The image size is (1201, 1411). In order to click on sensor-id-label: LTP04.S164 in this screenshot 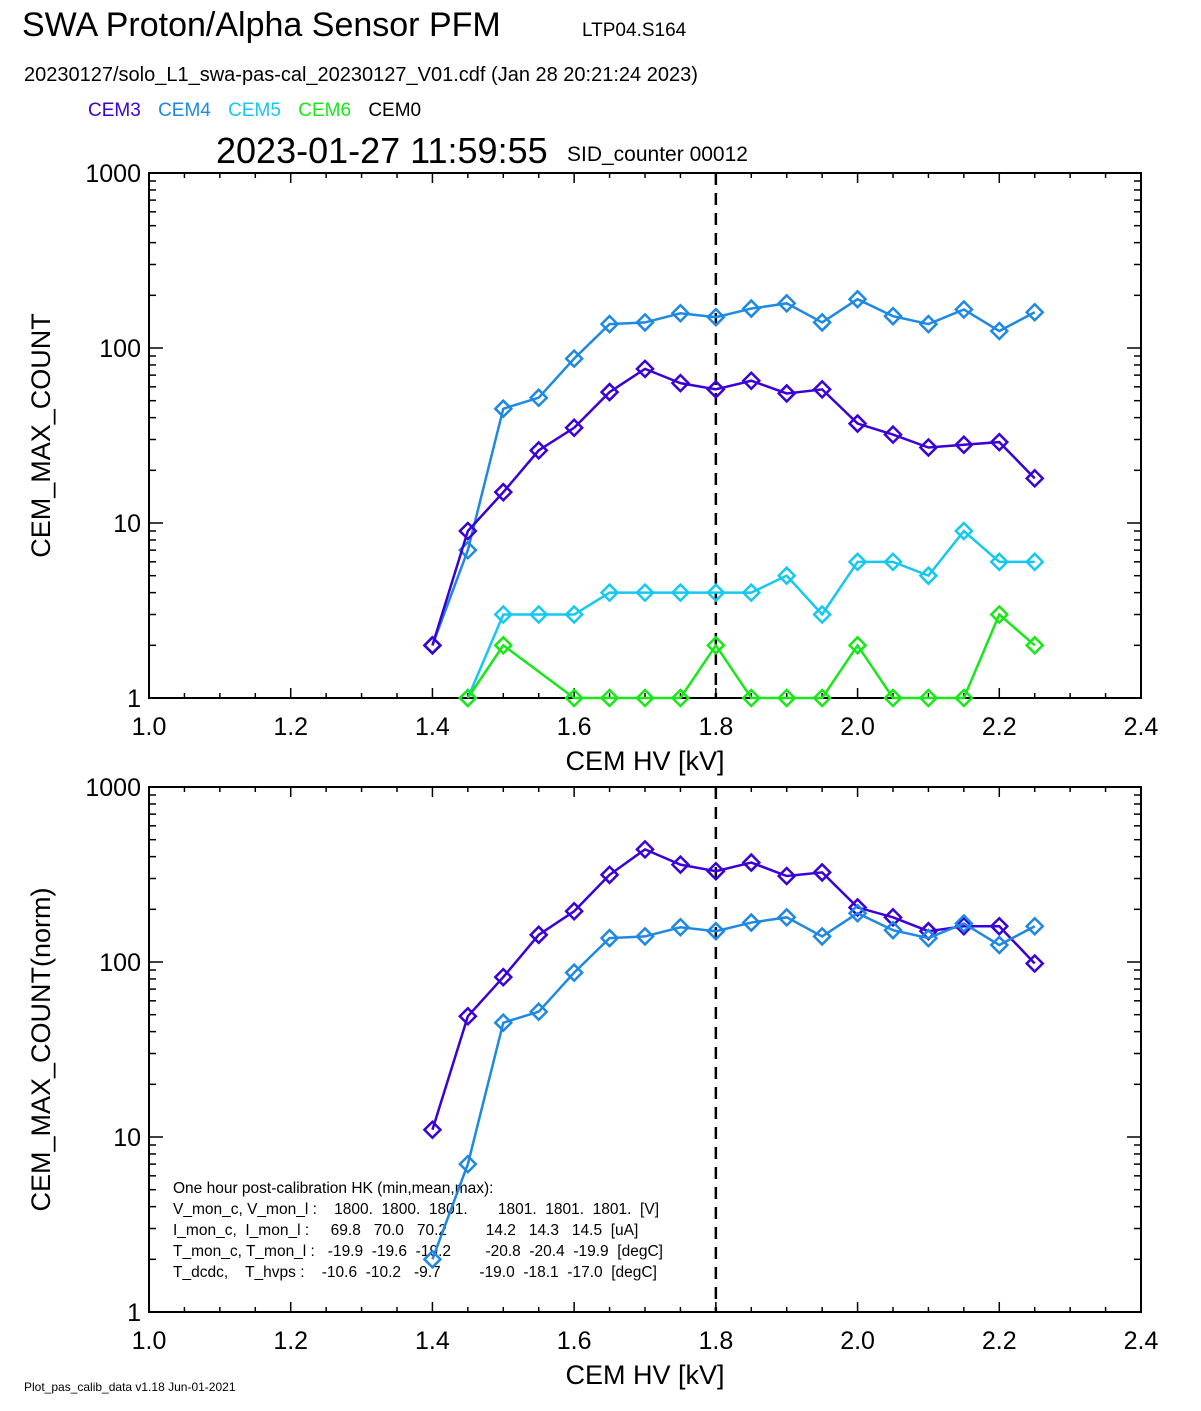, I will do `click(634, 30)`.